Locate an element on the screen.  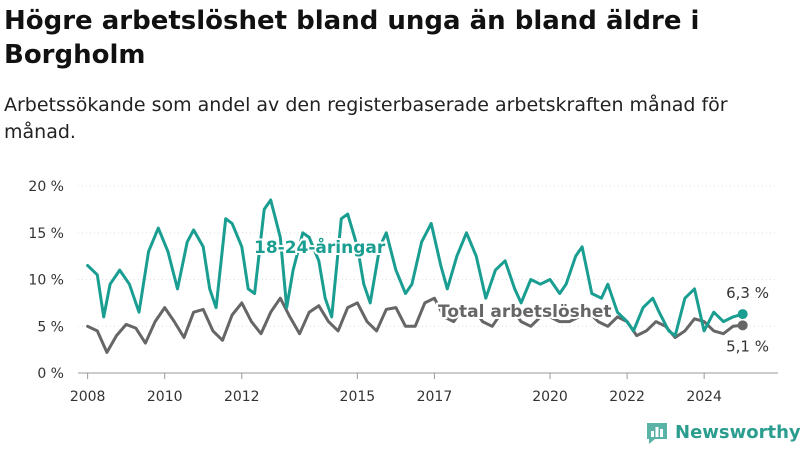
newsworthy-logo-icon is located at coordinates (657, 433).